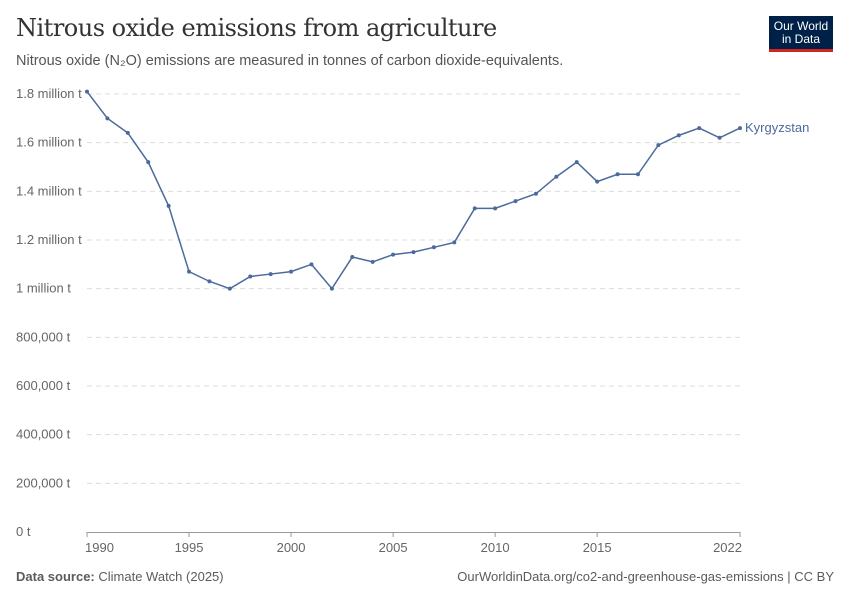 The image size is (850, 600). What do you see at coordinates (99, 547) in the screenshot?
I see `x-tick-label: 1990` at bounding box center [99, 547].